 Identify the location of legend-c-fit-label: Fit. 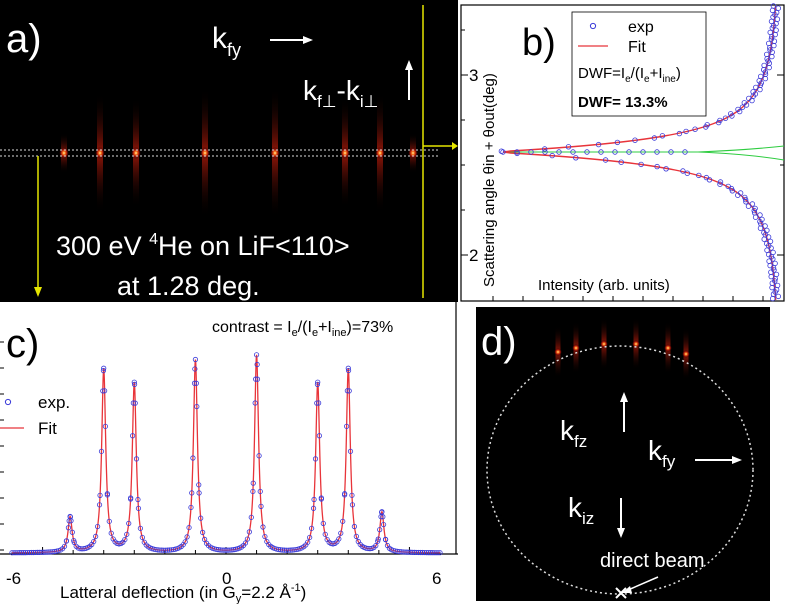
(47, 428).